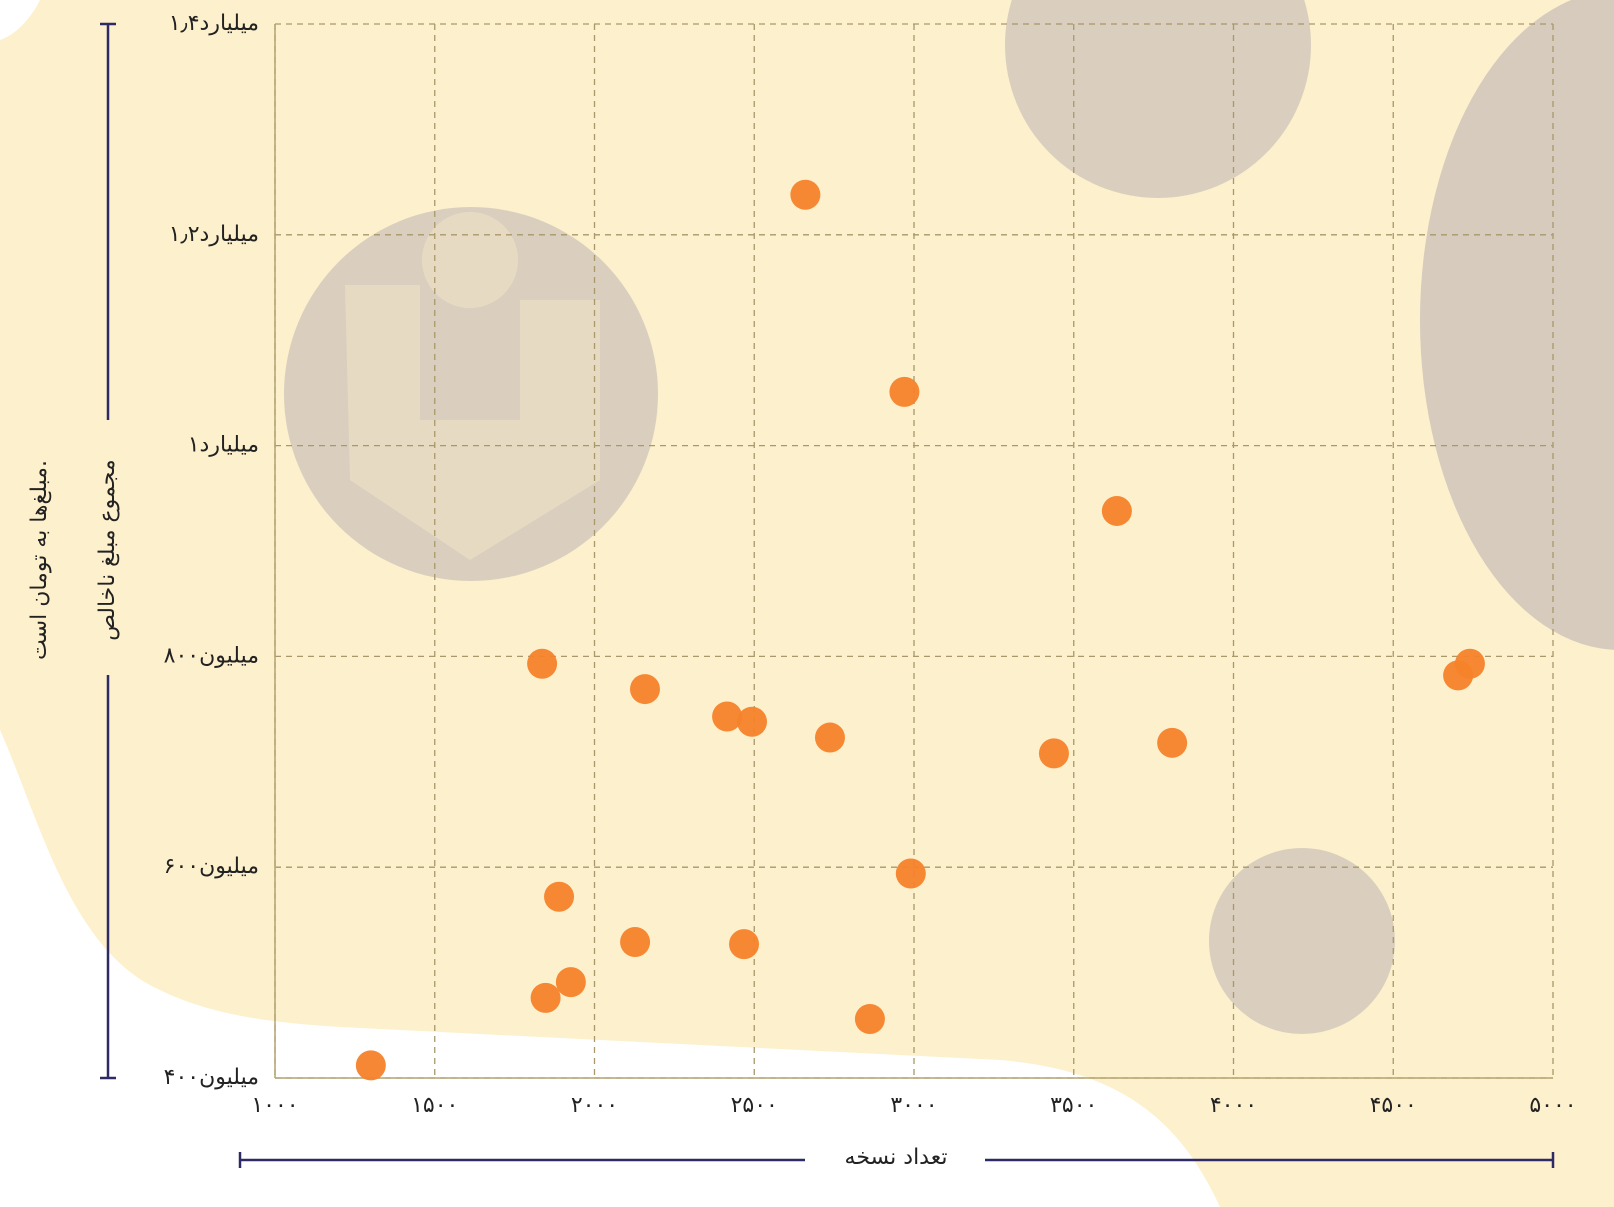 This screenshot has height=1207, width=1614. What do you see at coordinates (223, 445) in the screenshot?
I see `y-tick-label: ۱میلیارد` at bounding box center [223, 445].